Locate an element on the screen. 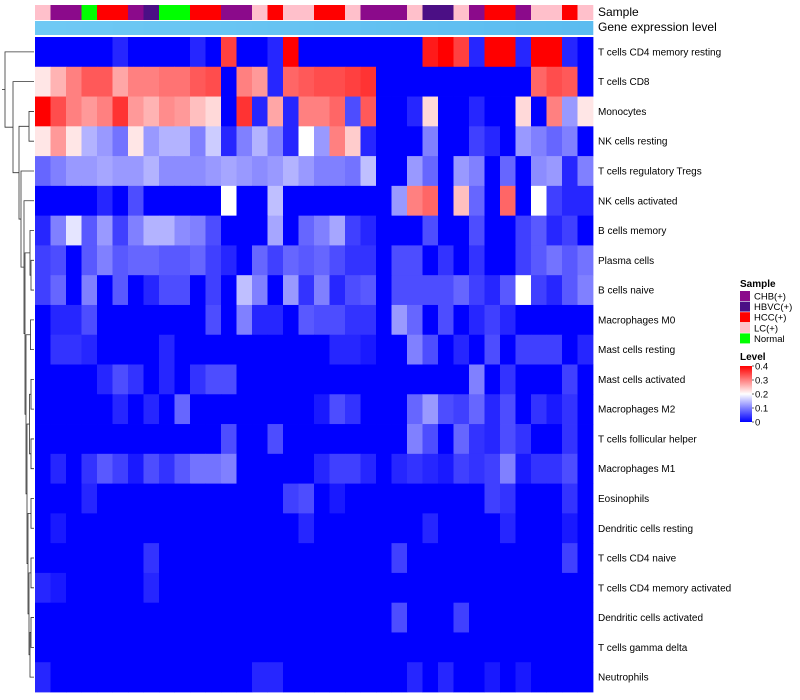 The image size is (800, 700). level-legend-tick-label: 0 is located at coordinates (757, 423).